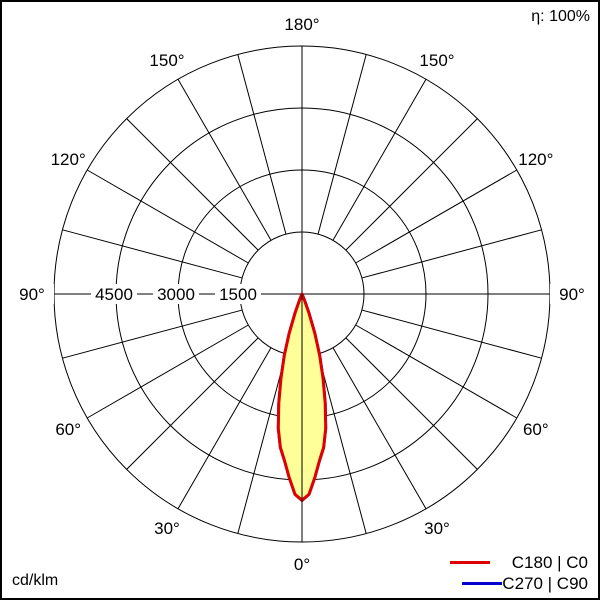  I want to click on legend-item: C180 | C0, so click(518, 562).